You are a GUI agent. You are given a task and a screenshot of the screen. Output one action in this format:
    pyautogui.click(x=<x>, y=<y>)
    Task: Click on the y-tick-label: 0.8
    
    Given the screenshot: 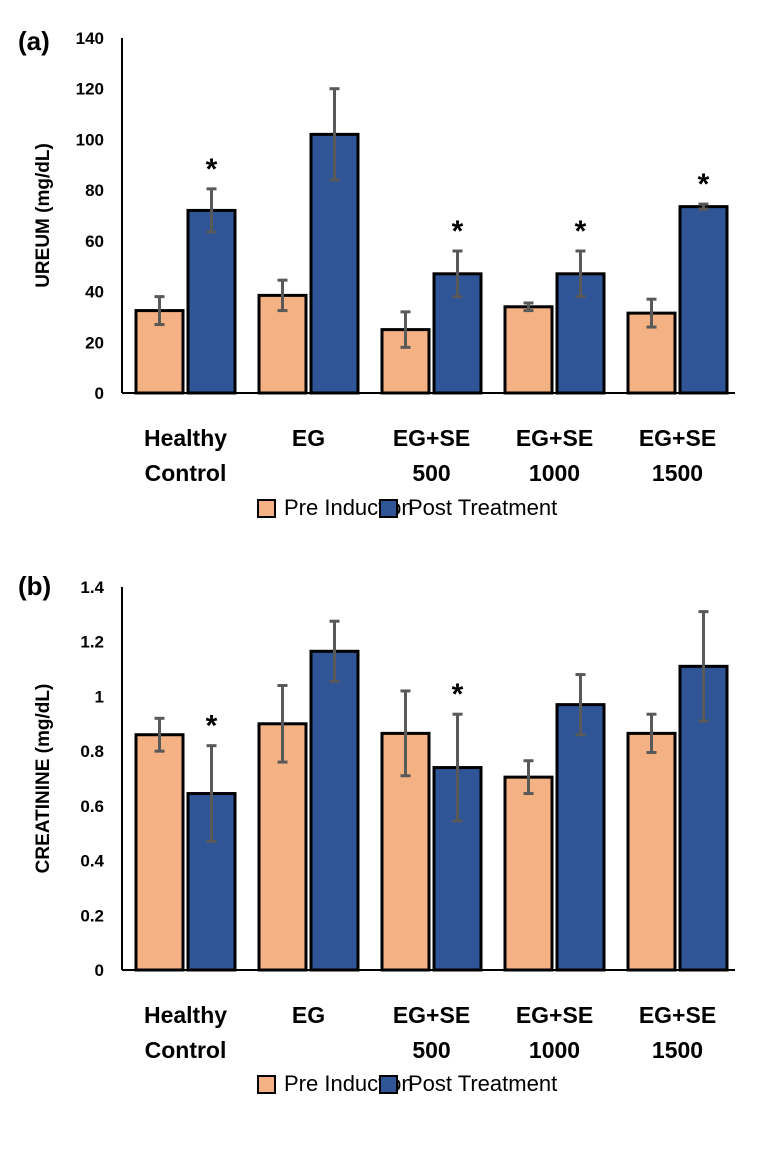 What is the action you would take?
    pyautogui.click(x=92, y=751)
    